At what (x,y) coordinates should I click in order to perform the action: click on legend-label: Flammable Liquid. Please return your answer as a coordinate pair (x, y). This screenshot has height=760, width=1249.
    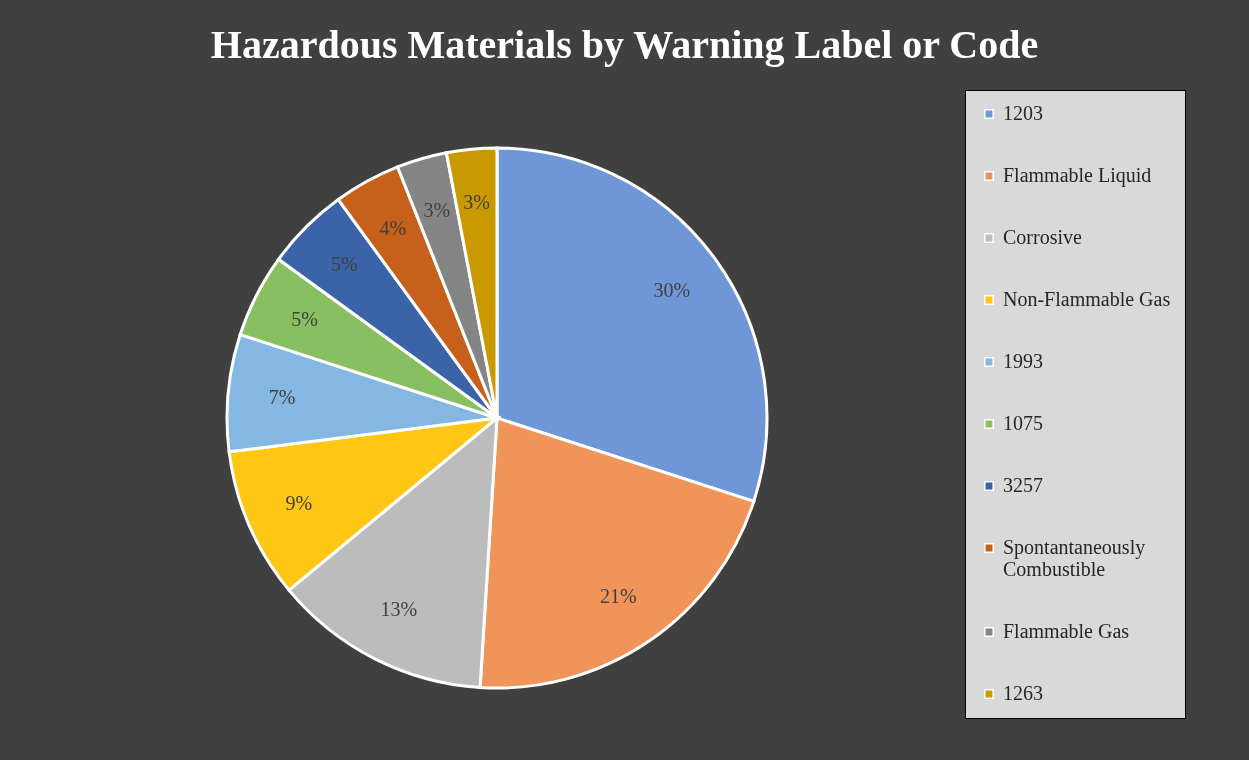
    Looking at the image, I should click on (1077, 175).